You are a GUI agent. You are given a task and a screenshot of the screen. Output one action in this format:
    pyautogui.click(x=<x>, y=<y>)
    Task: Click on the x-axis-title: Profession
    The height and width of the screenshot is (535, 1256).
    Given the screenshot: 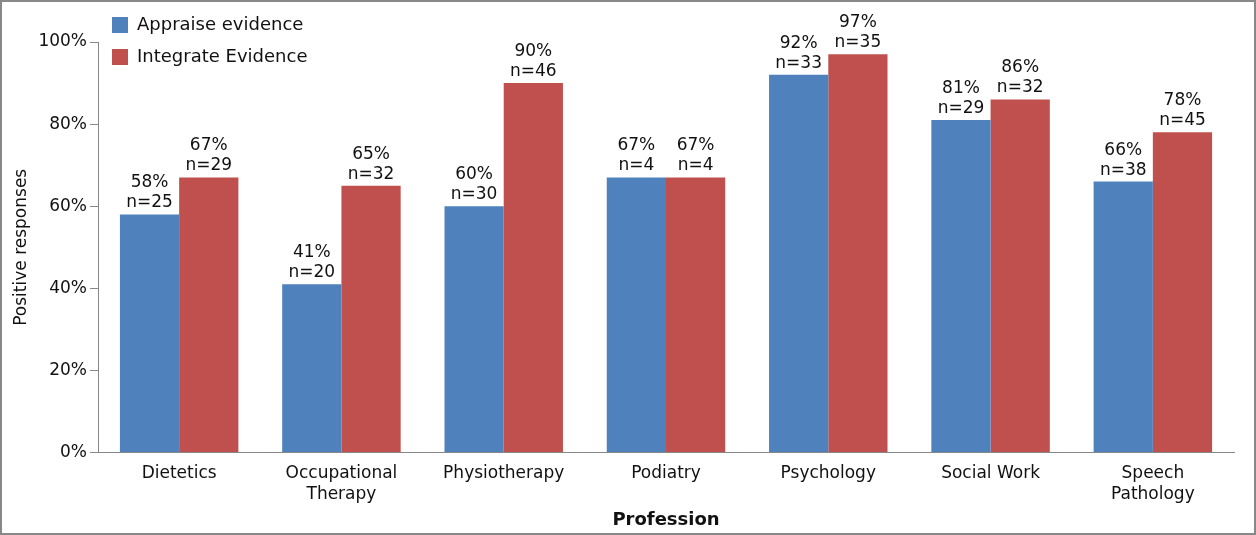 What is the action you would take?
    pyautogui.click(x=666, y=518)
    